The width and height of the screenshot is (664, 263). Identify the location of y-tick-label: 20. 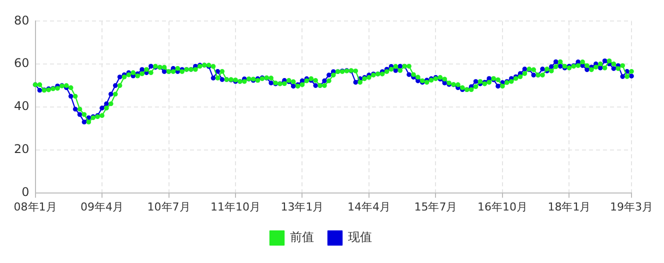
(22, 149).